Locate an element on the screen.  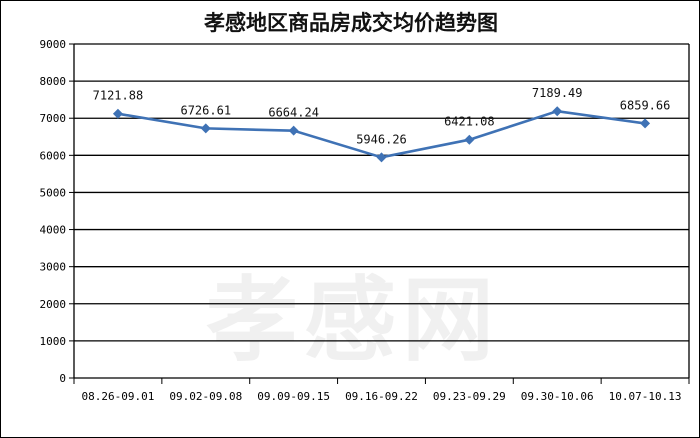
x-tick-label: 09.02-09.08 is located at coordinates (205, 396).